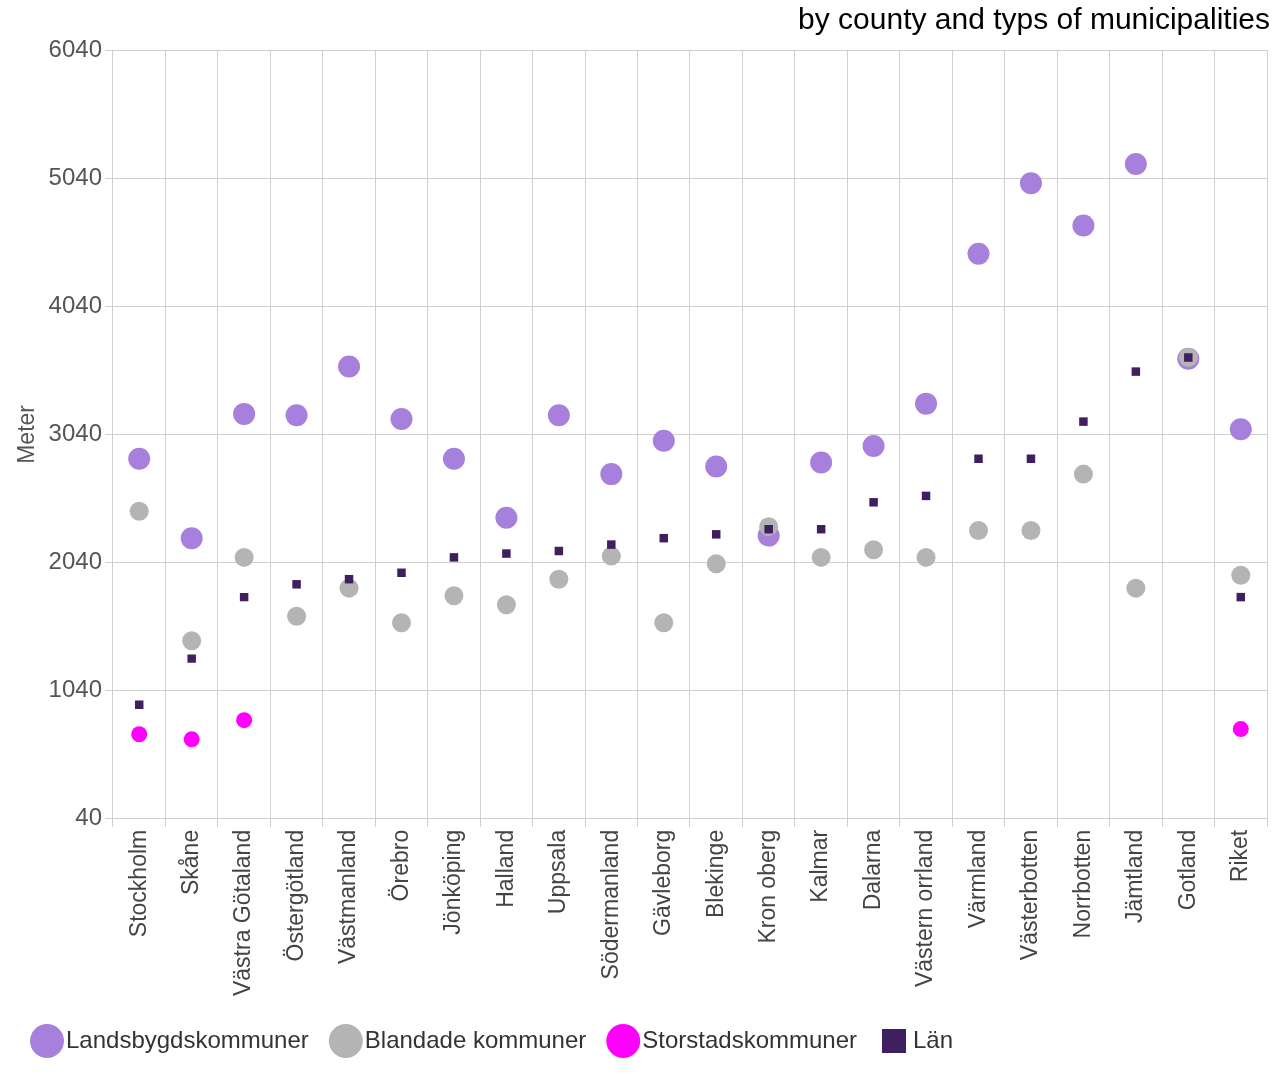 The image size is (1278, 1073). I want to click on x-tick-label: Halland, so click(504, 868).